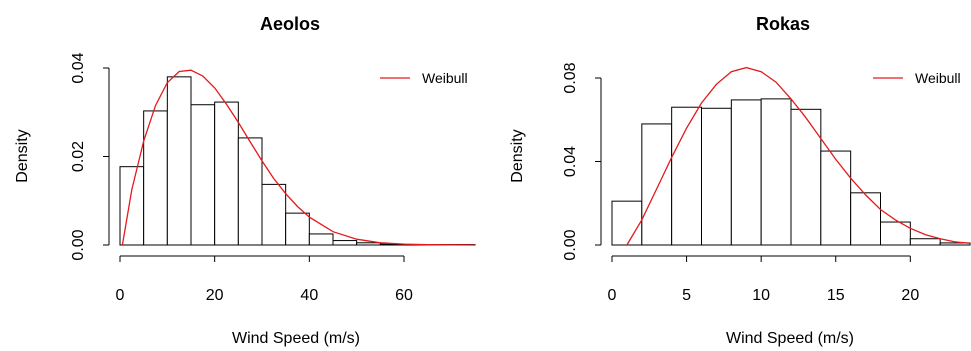  I want to click on x-tick-label: 60, so click(404, 295).